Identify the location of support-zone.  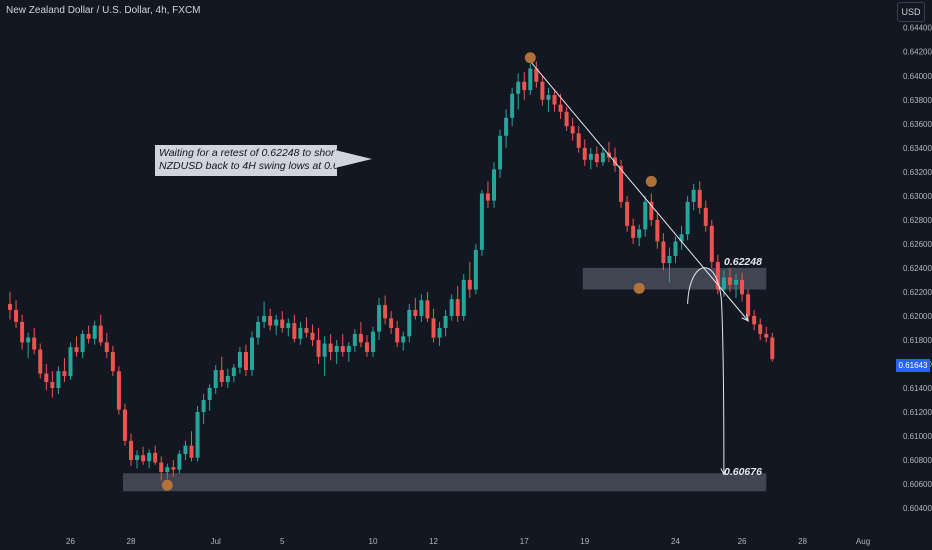
(444, 482).